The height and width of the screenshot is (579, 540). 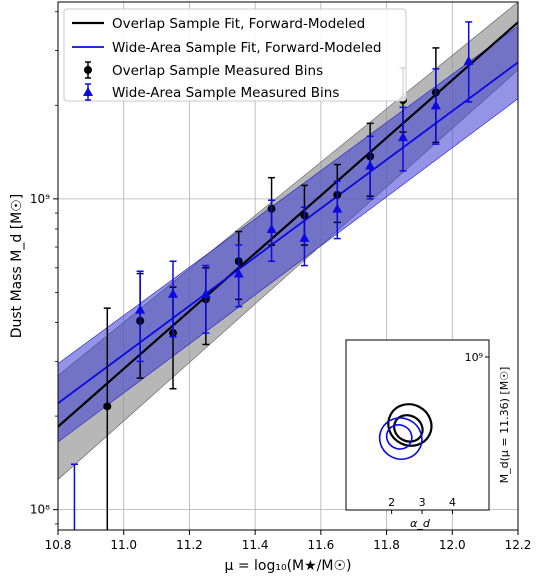 I want to click on x-tick-label: 12.2, so click(x=518, y=545).